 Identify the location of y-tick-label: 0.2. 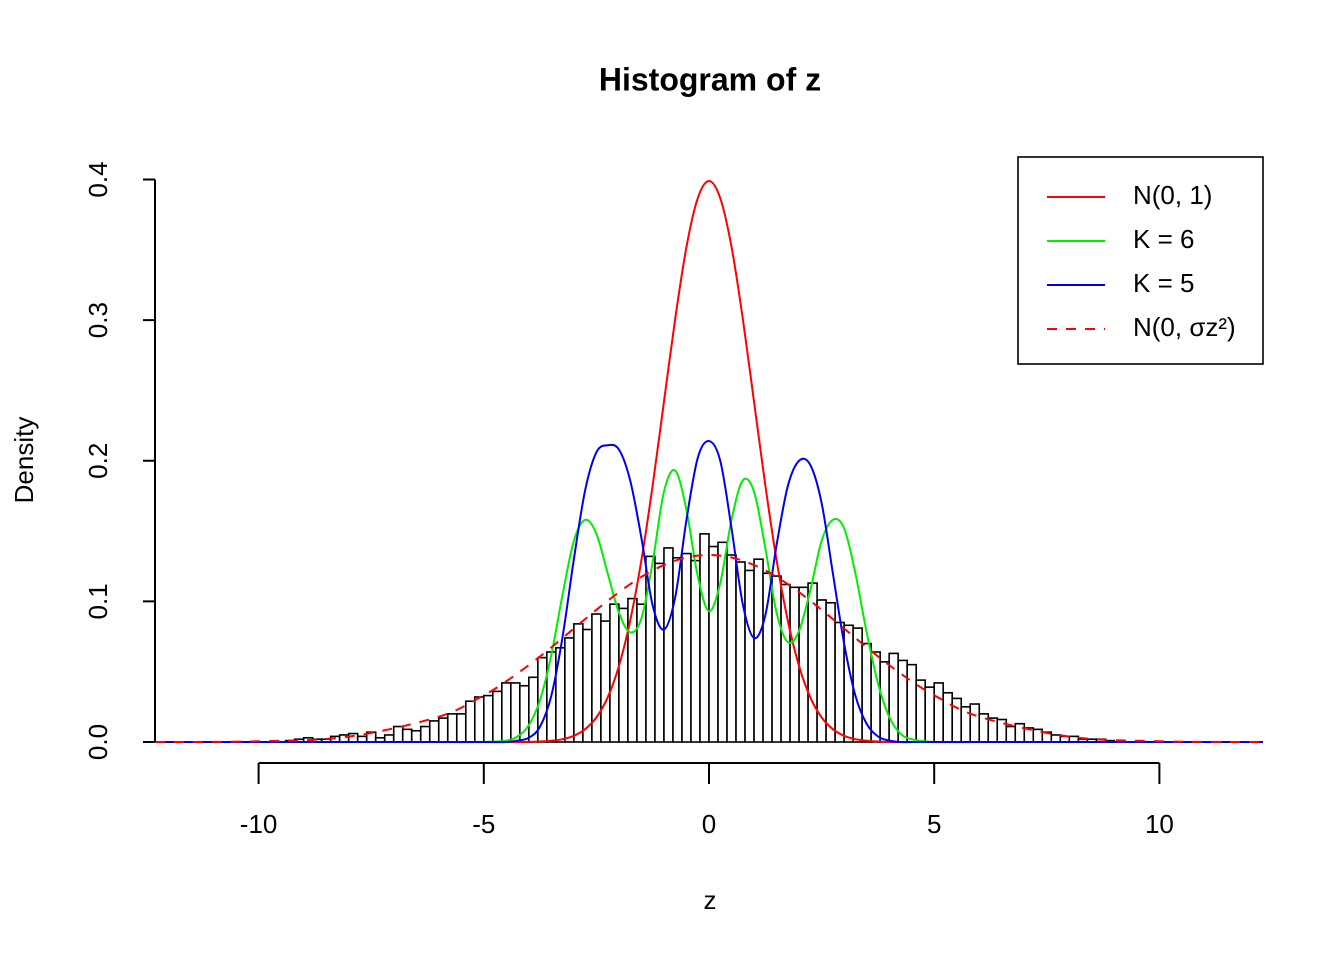
(98, 461).